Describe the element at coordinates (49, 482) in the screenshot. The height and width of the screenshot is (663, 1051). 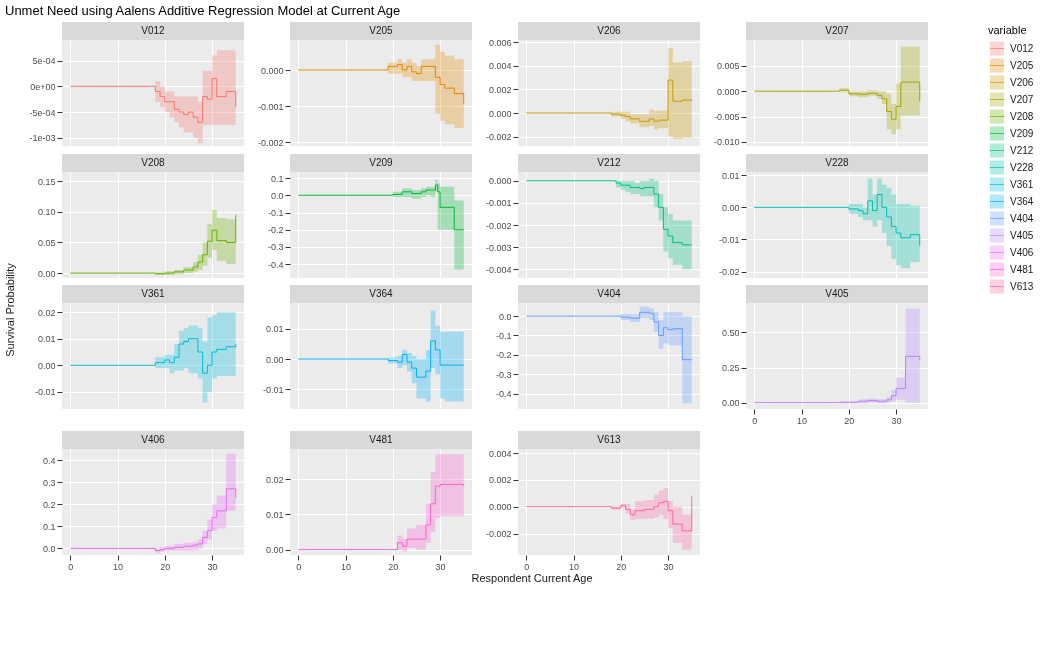
I see `y-tick-label: 0.3` at that location.